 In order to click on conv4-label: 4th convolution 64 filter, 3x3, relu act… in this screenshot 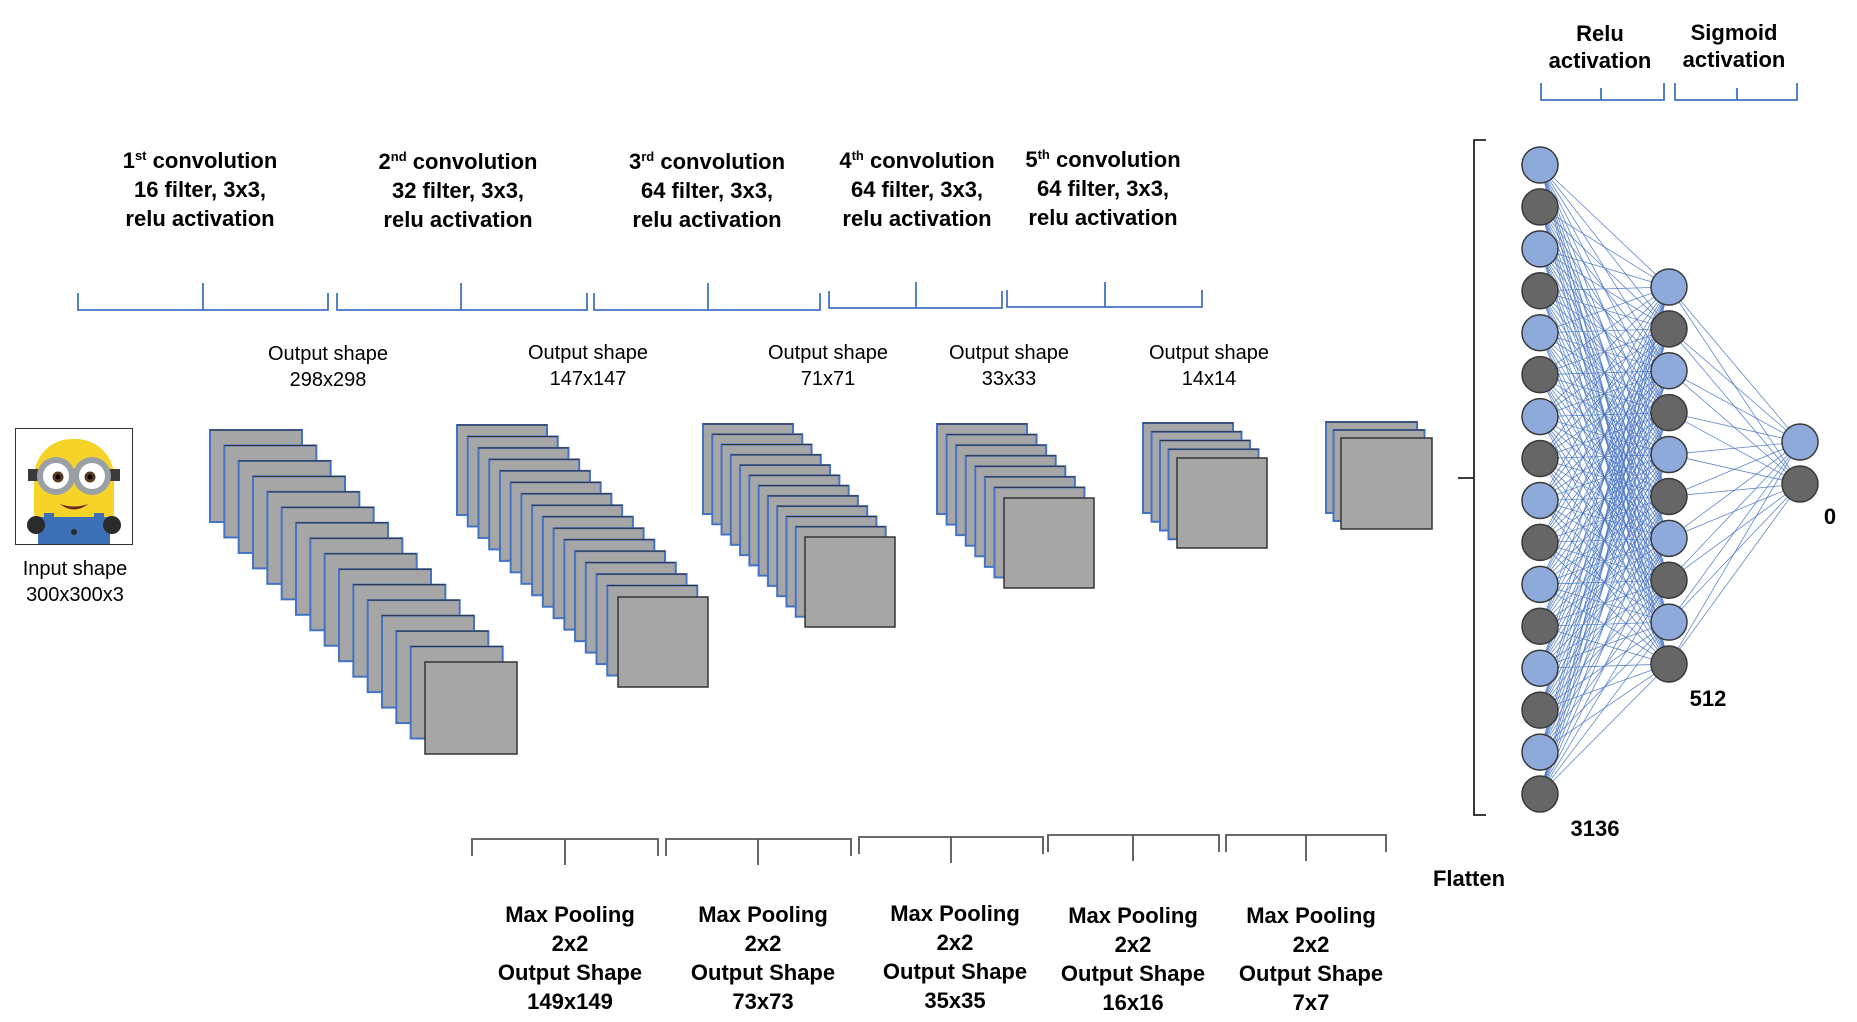, I will do `click(917, 189)`.